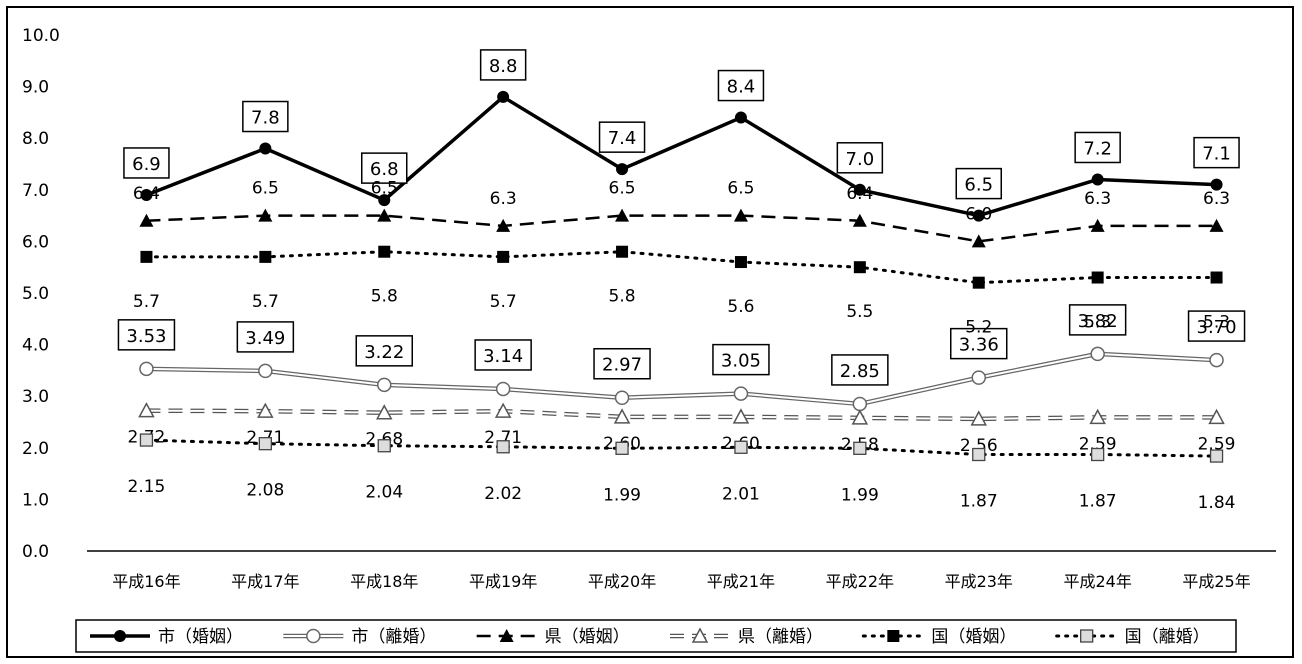 The height and width of the screenshot is (664, 1302). What do you see at coordinates (1216, 199) in the screenshot?
I see `data-label: 6.3` at bounding box center [1216, 199].